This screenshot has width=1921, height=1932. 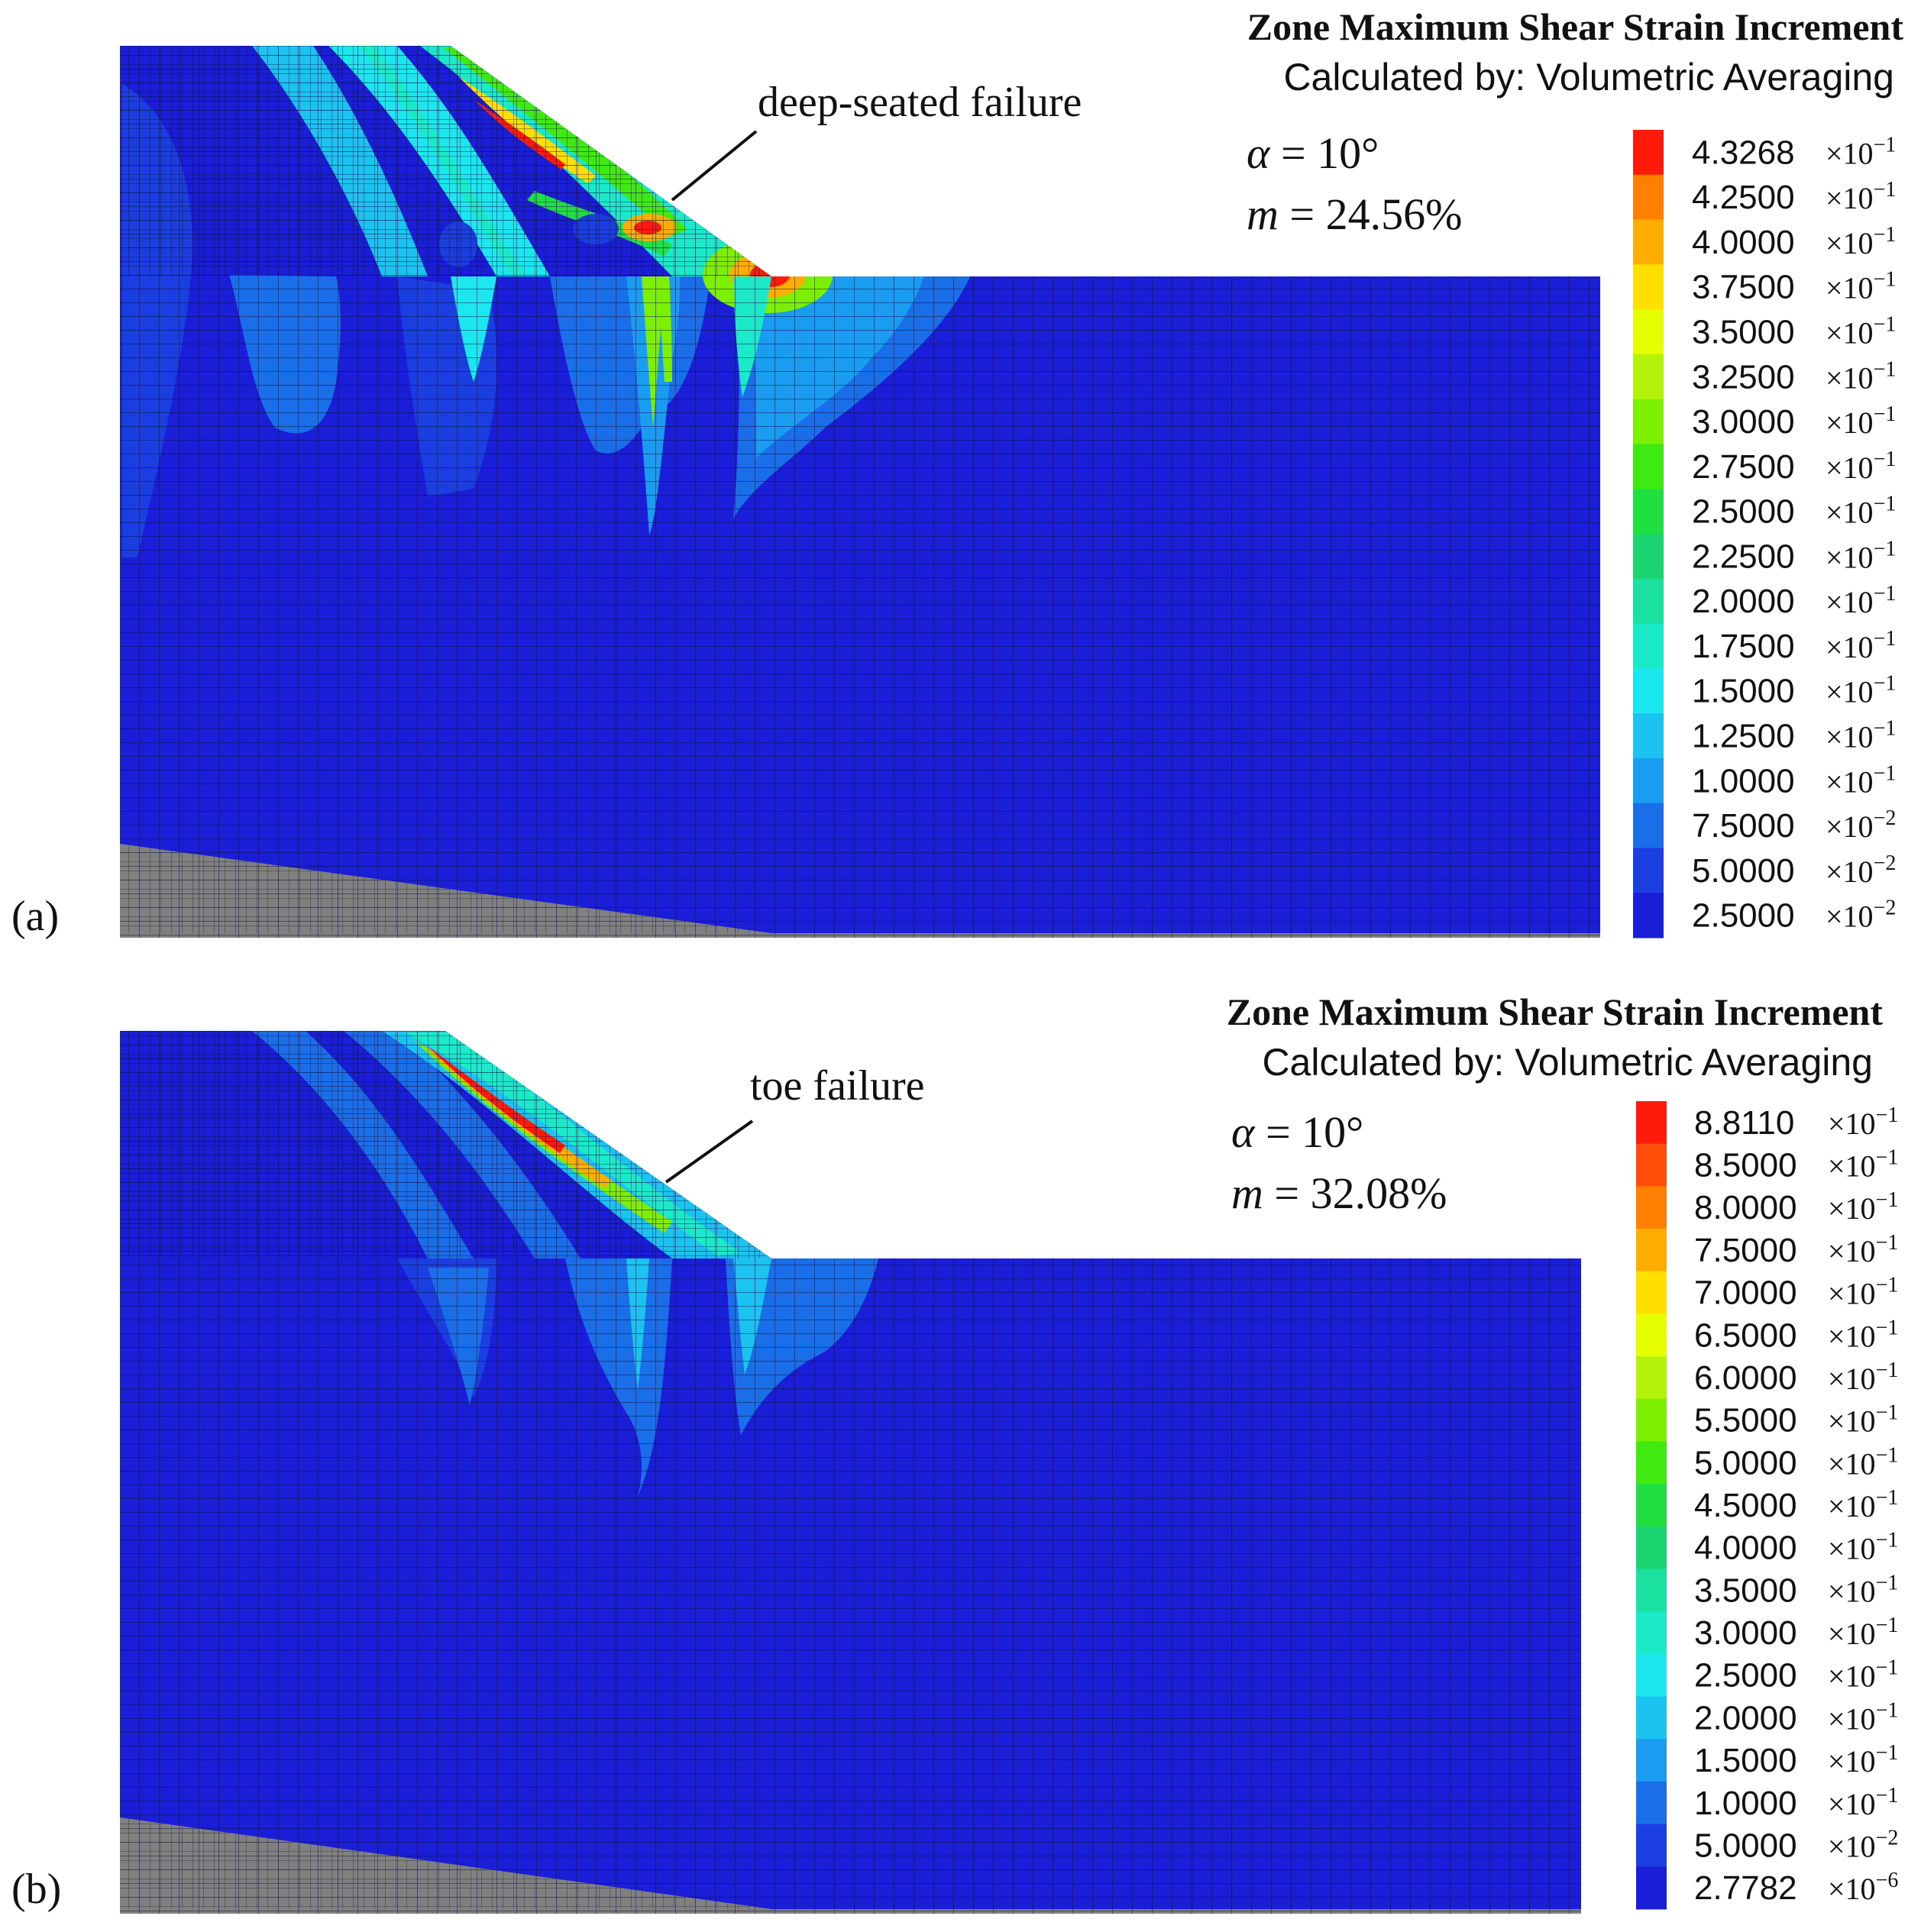 What do you see at coordinates (1743, 512) in the screenshot?
I see `legend-value: 2.5000` at bounding box center [1743, 512].